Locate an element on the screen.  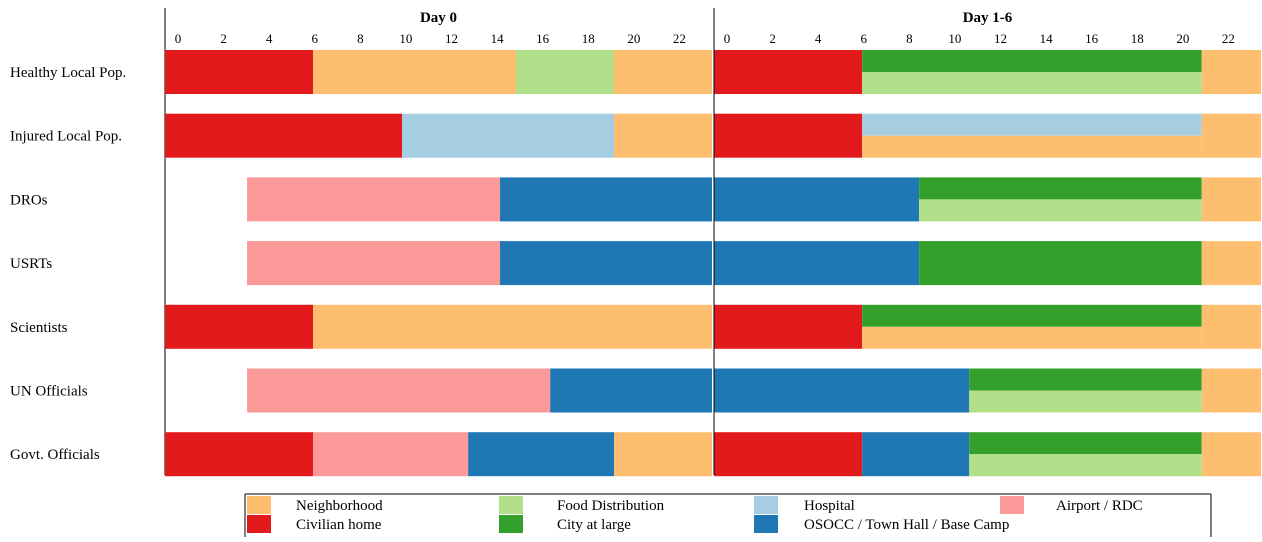
legend-label-city: City at large is located at coordinates (594, 525).